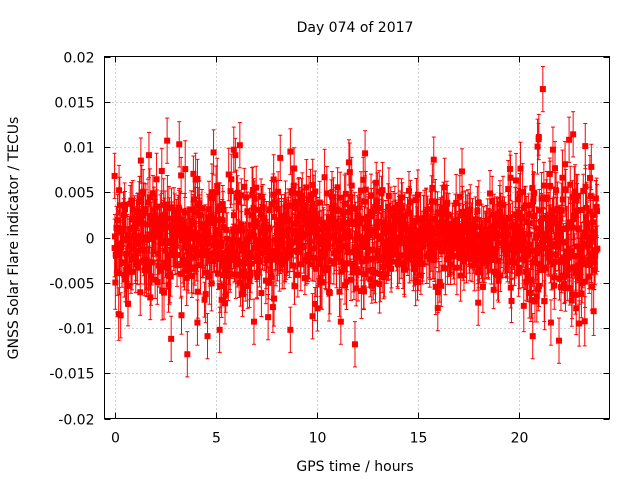 The width and height of the screenshot is (640, 480). I want to click on x-tick-label: 10, so click(318, 439).